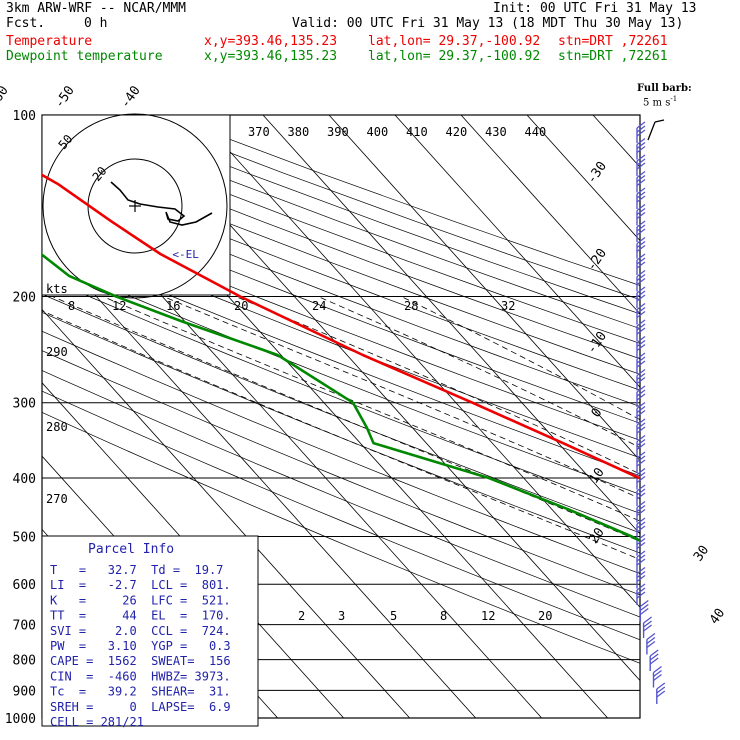  I want to click on mixing-ratio-label: 12, so click(488, 616).